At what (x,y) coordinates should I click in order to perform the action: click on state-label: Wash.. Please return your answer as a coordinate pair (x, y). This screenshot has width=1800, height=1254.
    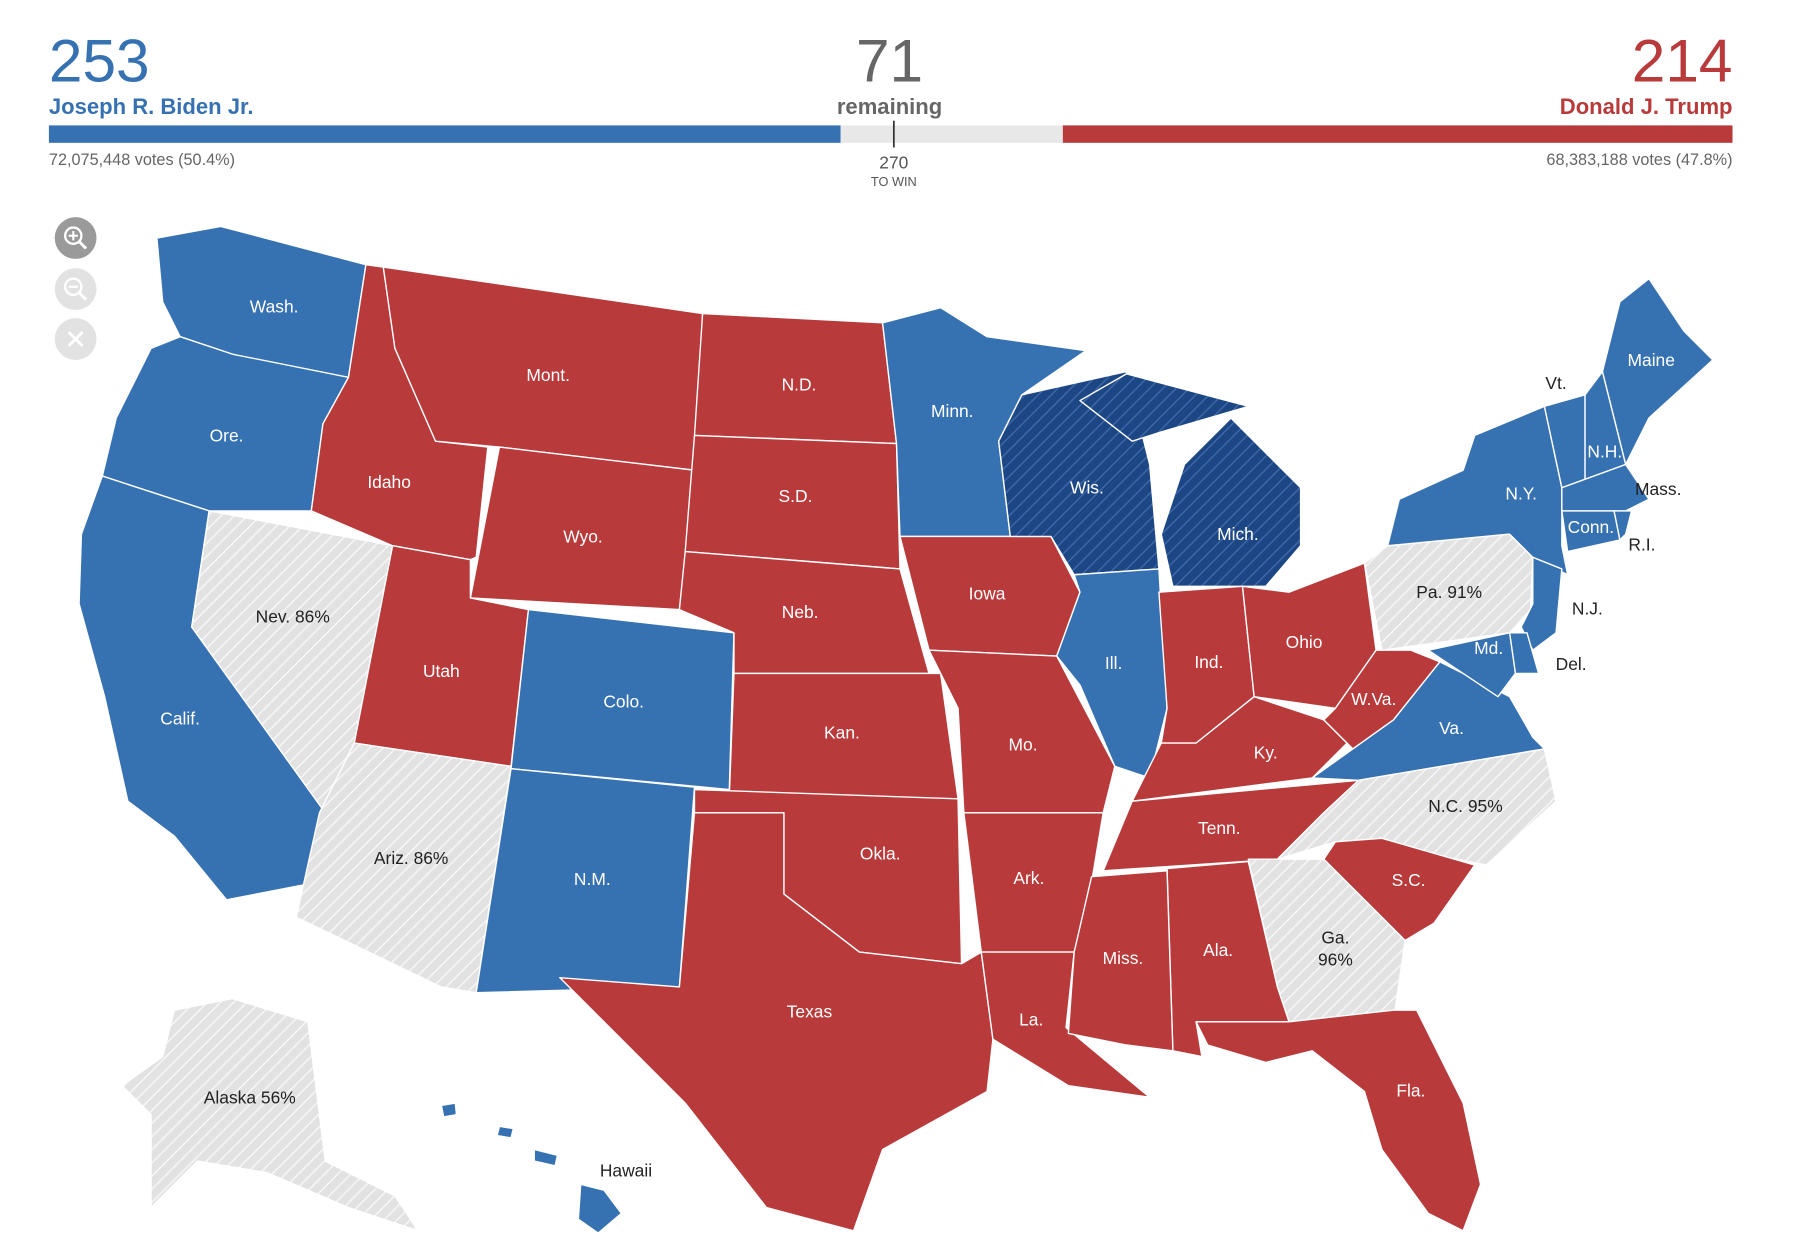
    Looking at the image, I should click on (274, 307).